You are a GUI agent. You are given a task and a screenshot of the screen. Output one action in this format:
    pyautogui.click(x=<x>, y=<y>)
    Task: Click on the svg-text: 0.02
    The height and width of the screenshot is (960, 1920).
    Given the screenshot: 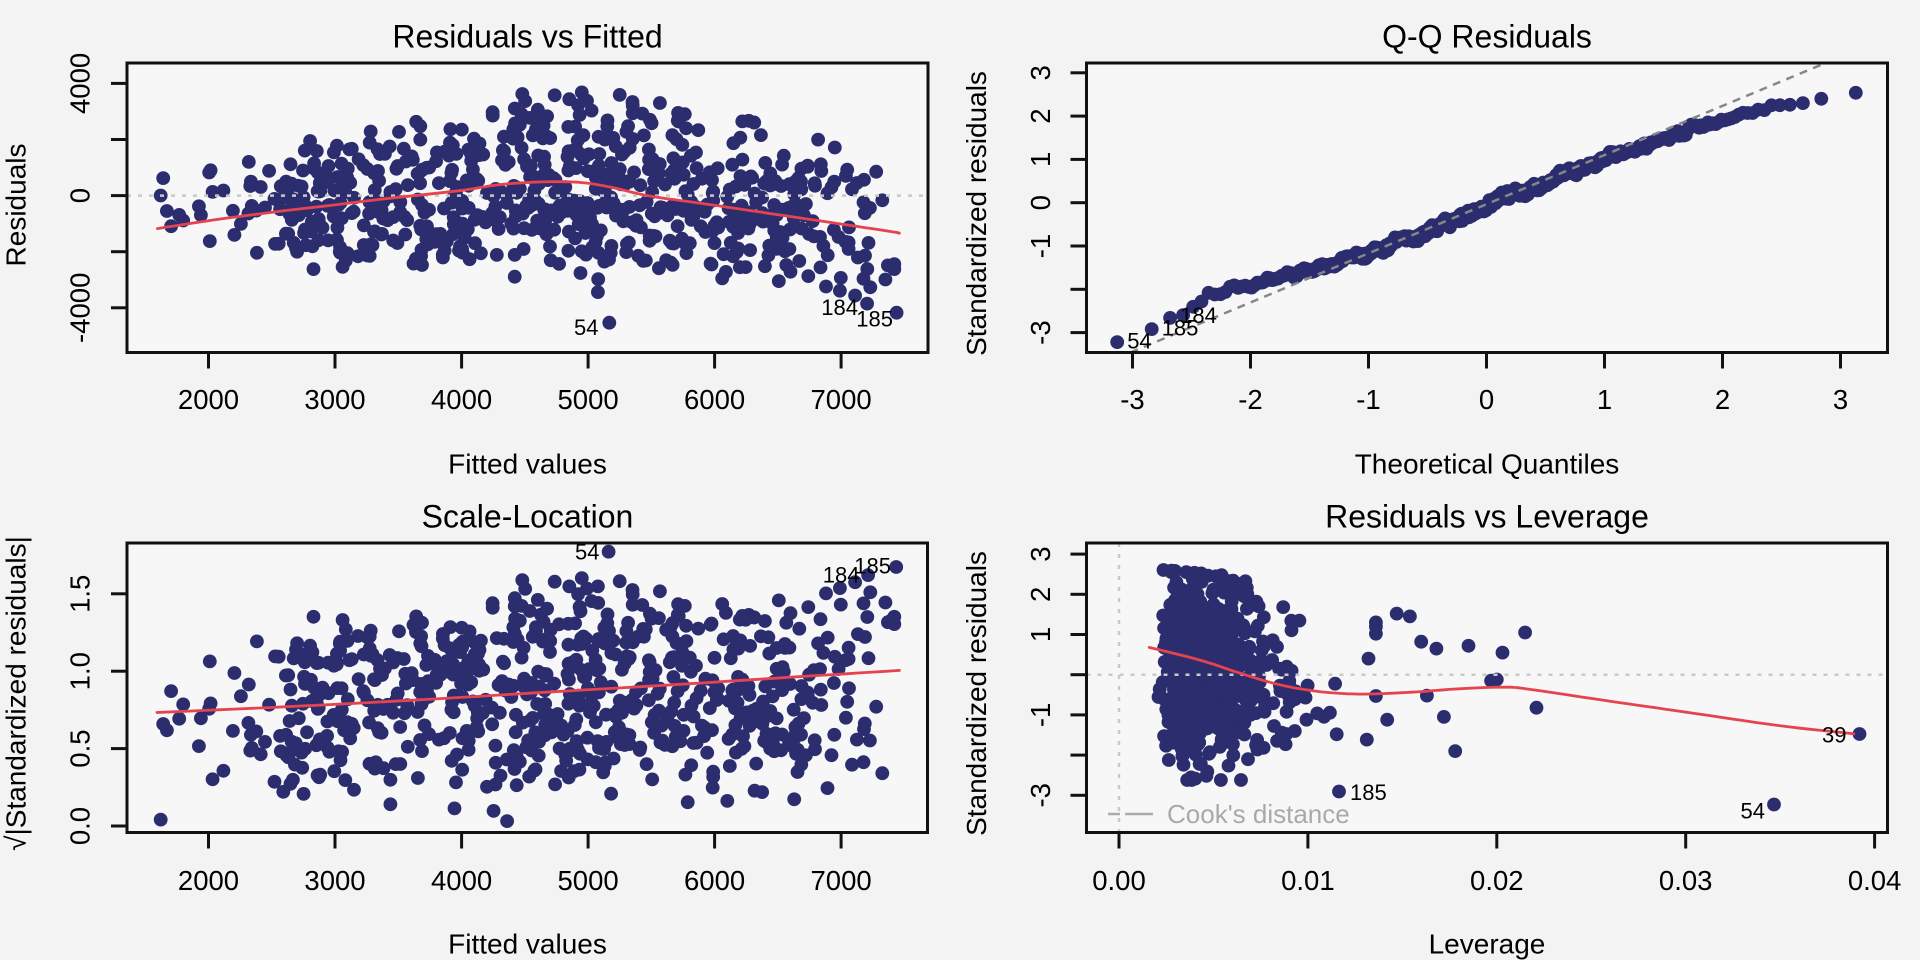 What is the action you would take?
    pyautogui.click(x=1497, y=880)
    